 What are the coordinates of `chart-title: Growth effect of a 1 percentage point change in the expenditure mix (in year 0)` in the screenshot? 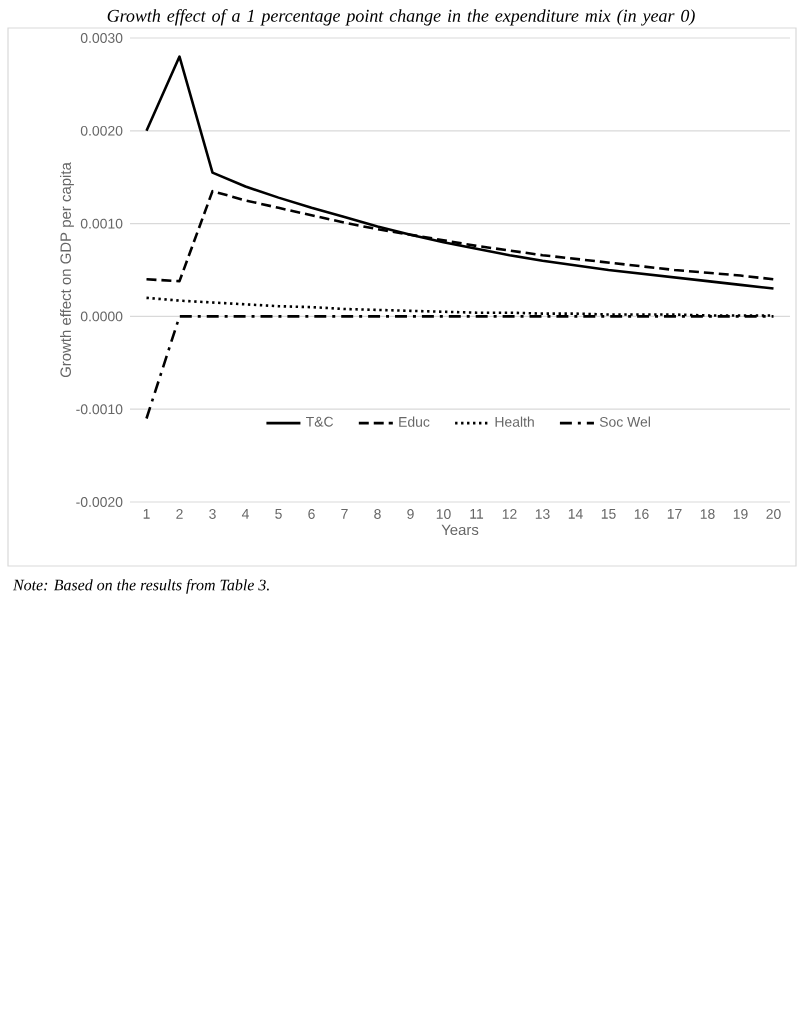 It's located at (401, 17).